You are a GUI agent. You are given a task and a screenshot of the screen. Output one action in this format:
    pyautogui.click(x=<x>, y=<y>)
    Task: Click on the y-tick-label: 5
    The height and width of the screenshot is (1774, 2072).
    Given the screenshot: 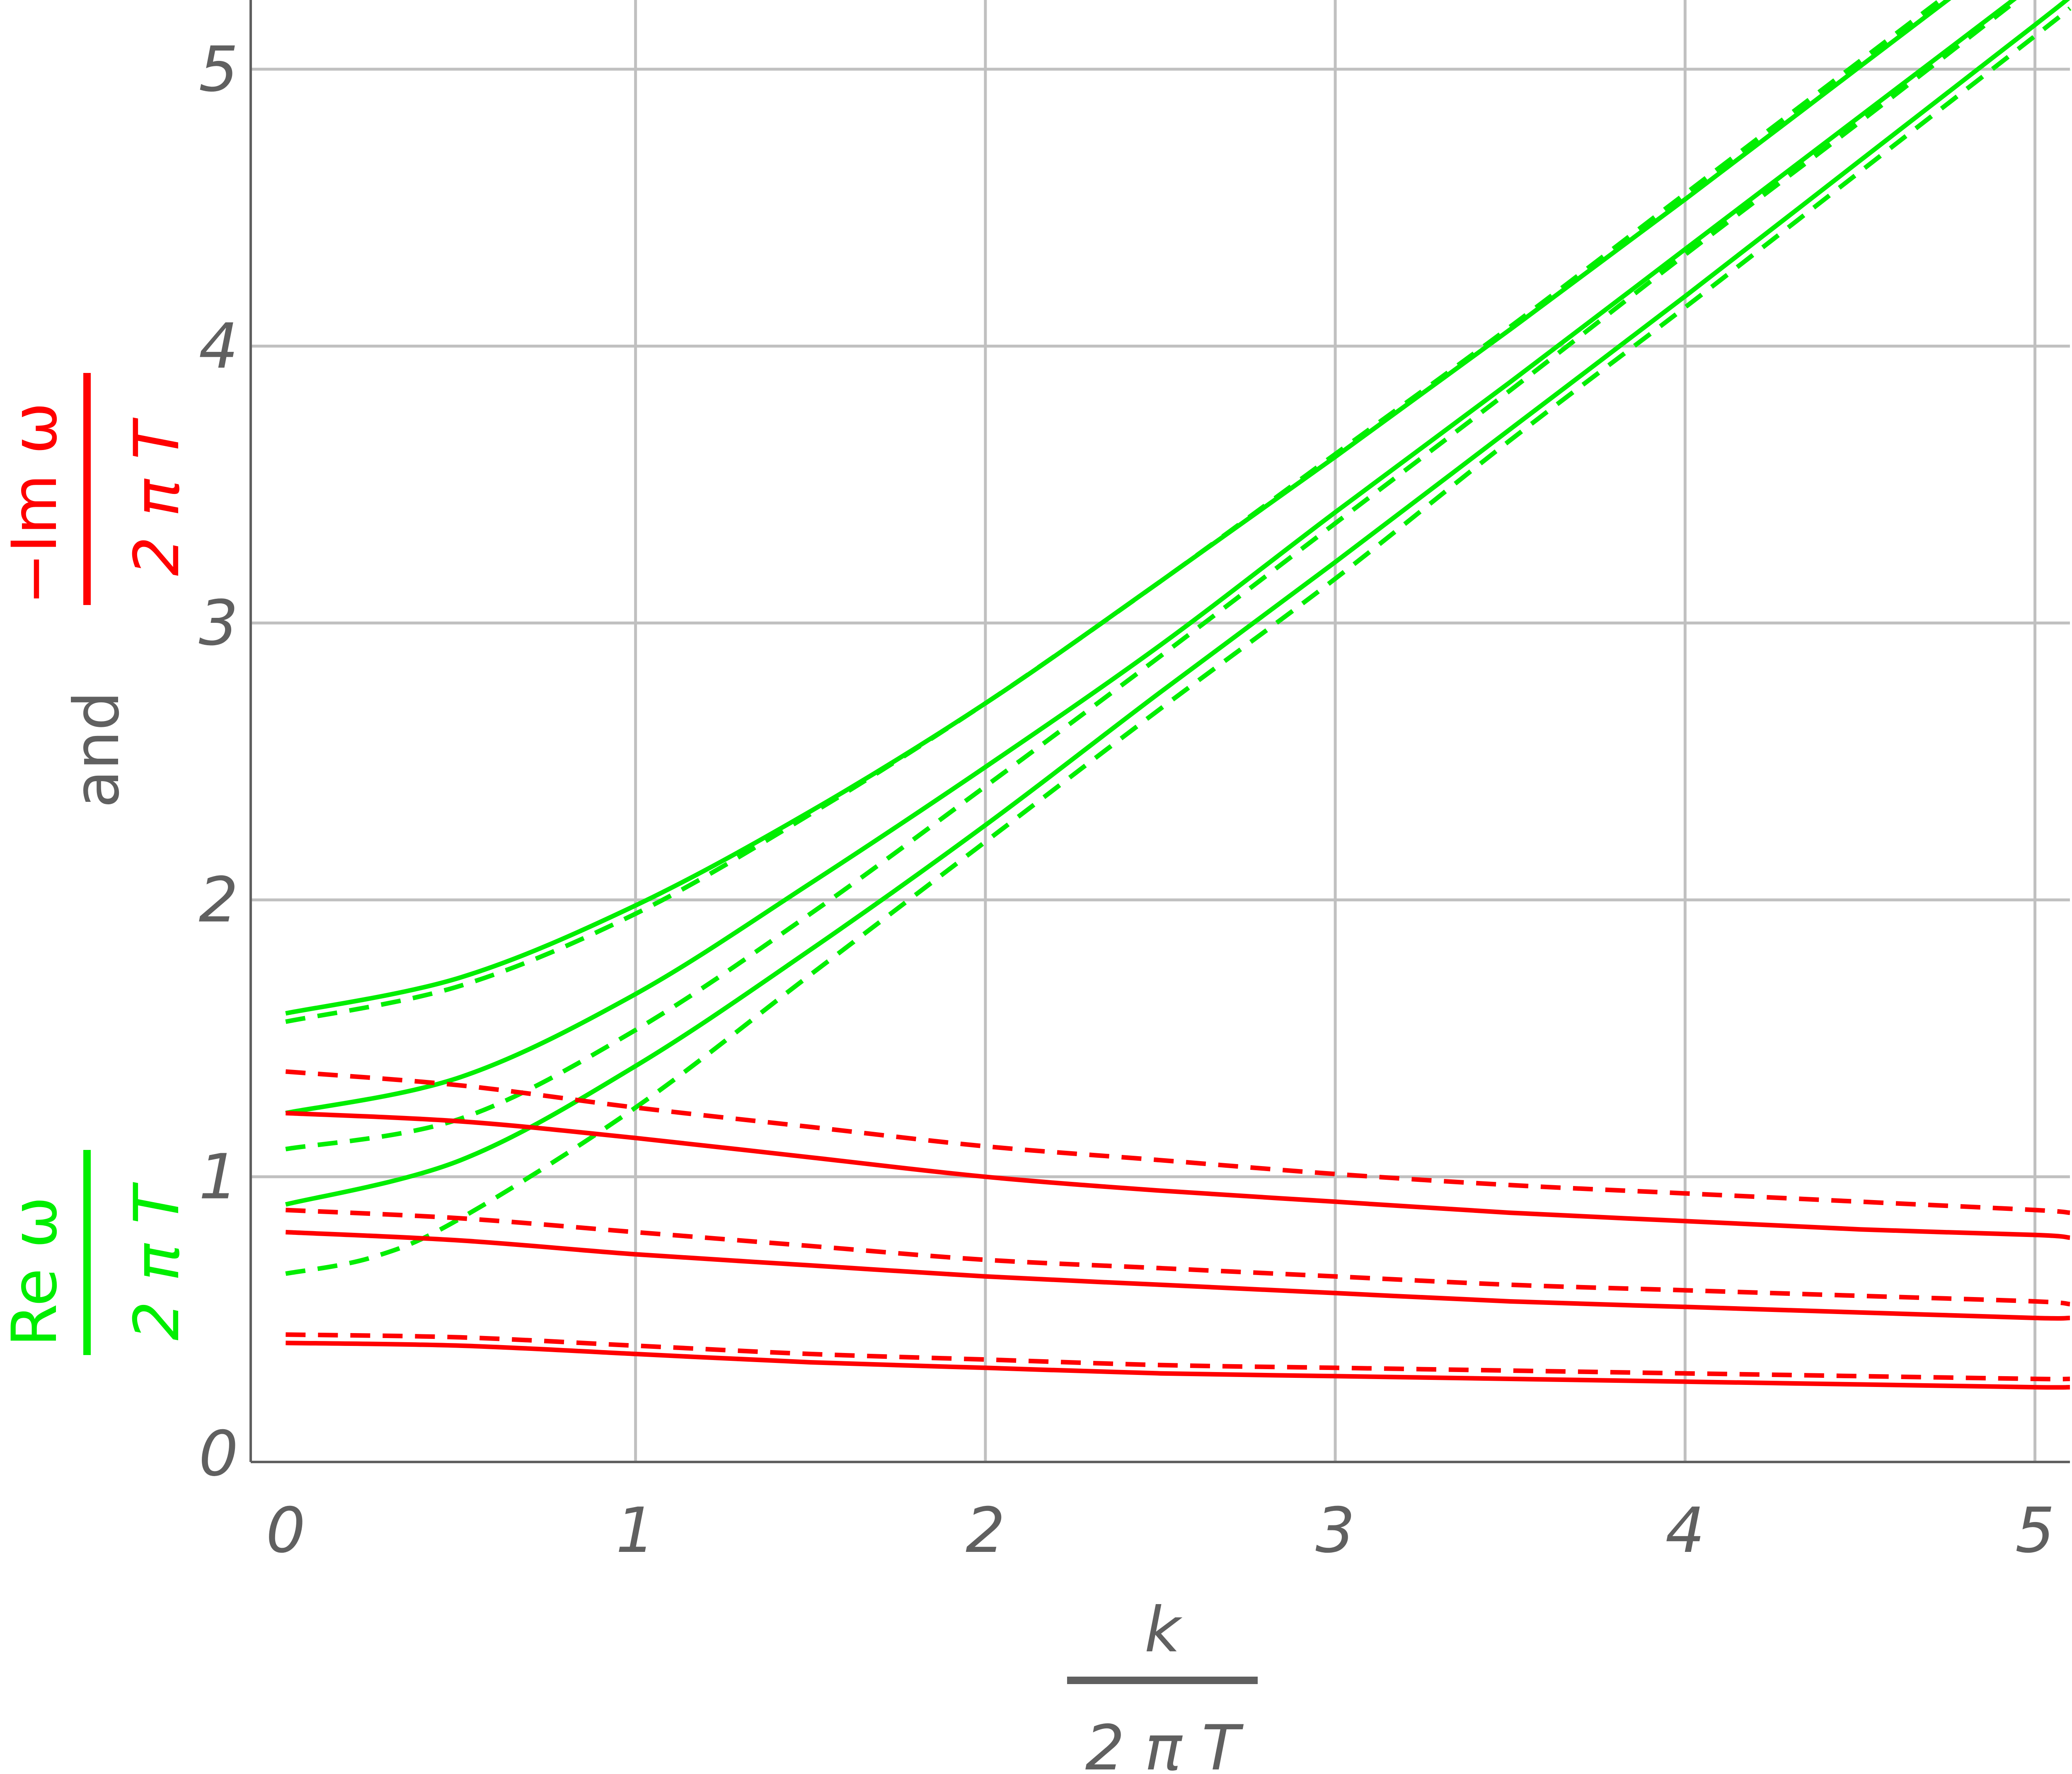 What is the action you would take?
    pyautogui.click(x=218, y=70)
    